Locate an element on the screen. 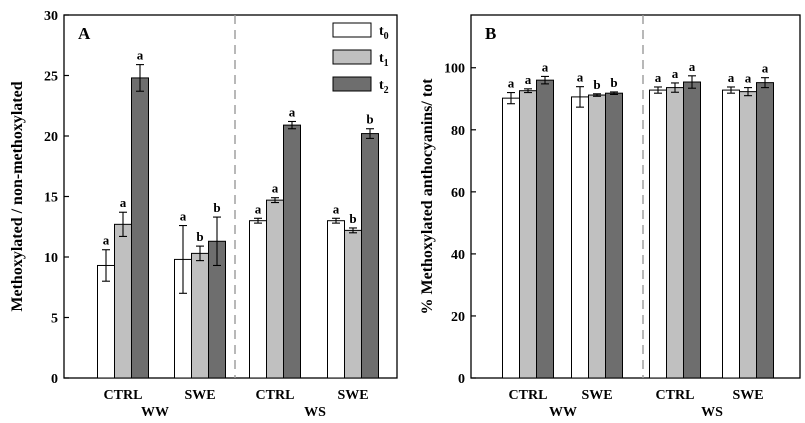 This screenshot has width=805, height=423. panel-b-y-tick-label: 0 is located at coordinates (461, 379).